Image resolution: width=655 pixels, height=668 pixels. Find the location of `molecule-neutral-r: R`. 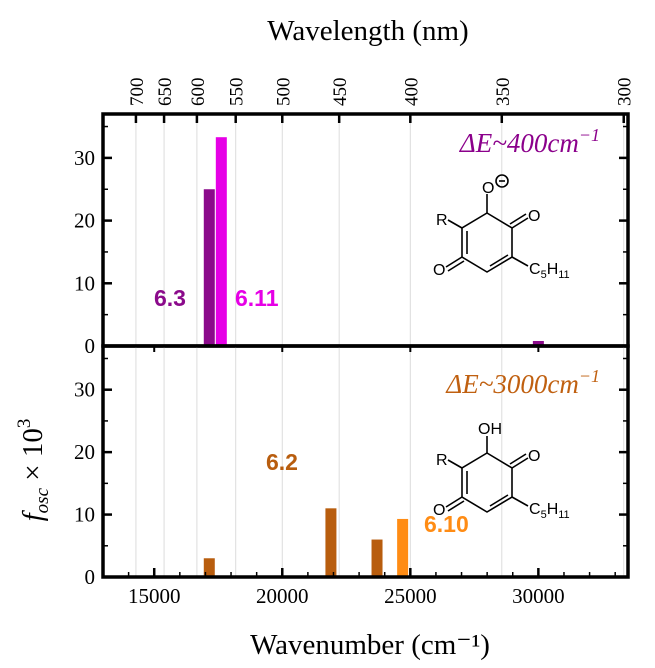

molecule-neutral-r: R is located at coordinates (442, 460).